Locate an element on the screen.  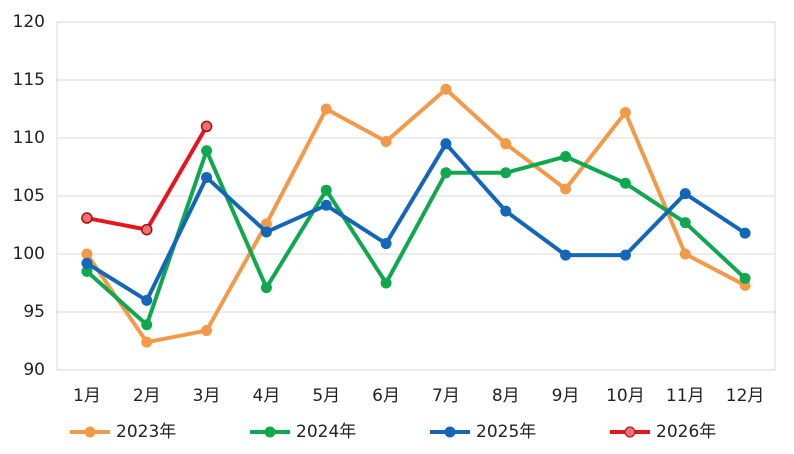
legend-label: 2023年 is located at coordinates (146, 432).